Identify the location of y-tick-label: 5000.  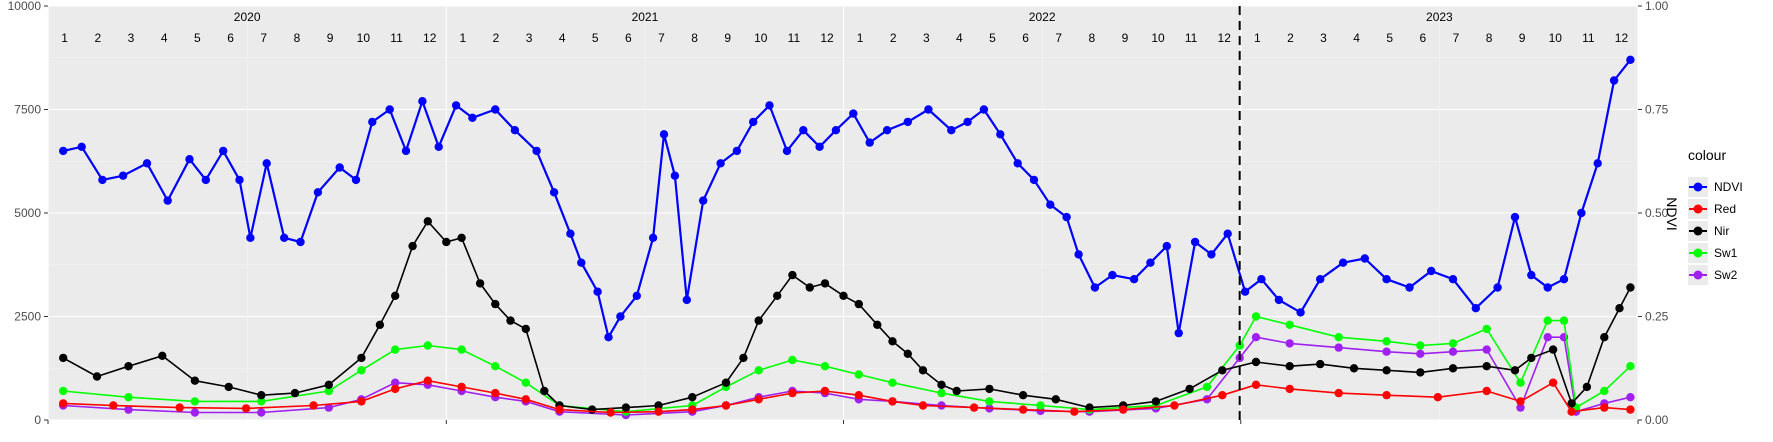
(27, 213).